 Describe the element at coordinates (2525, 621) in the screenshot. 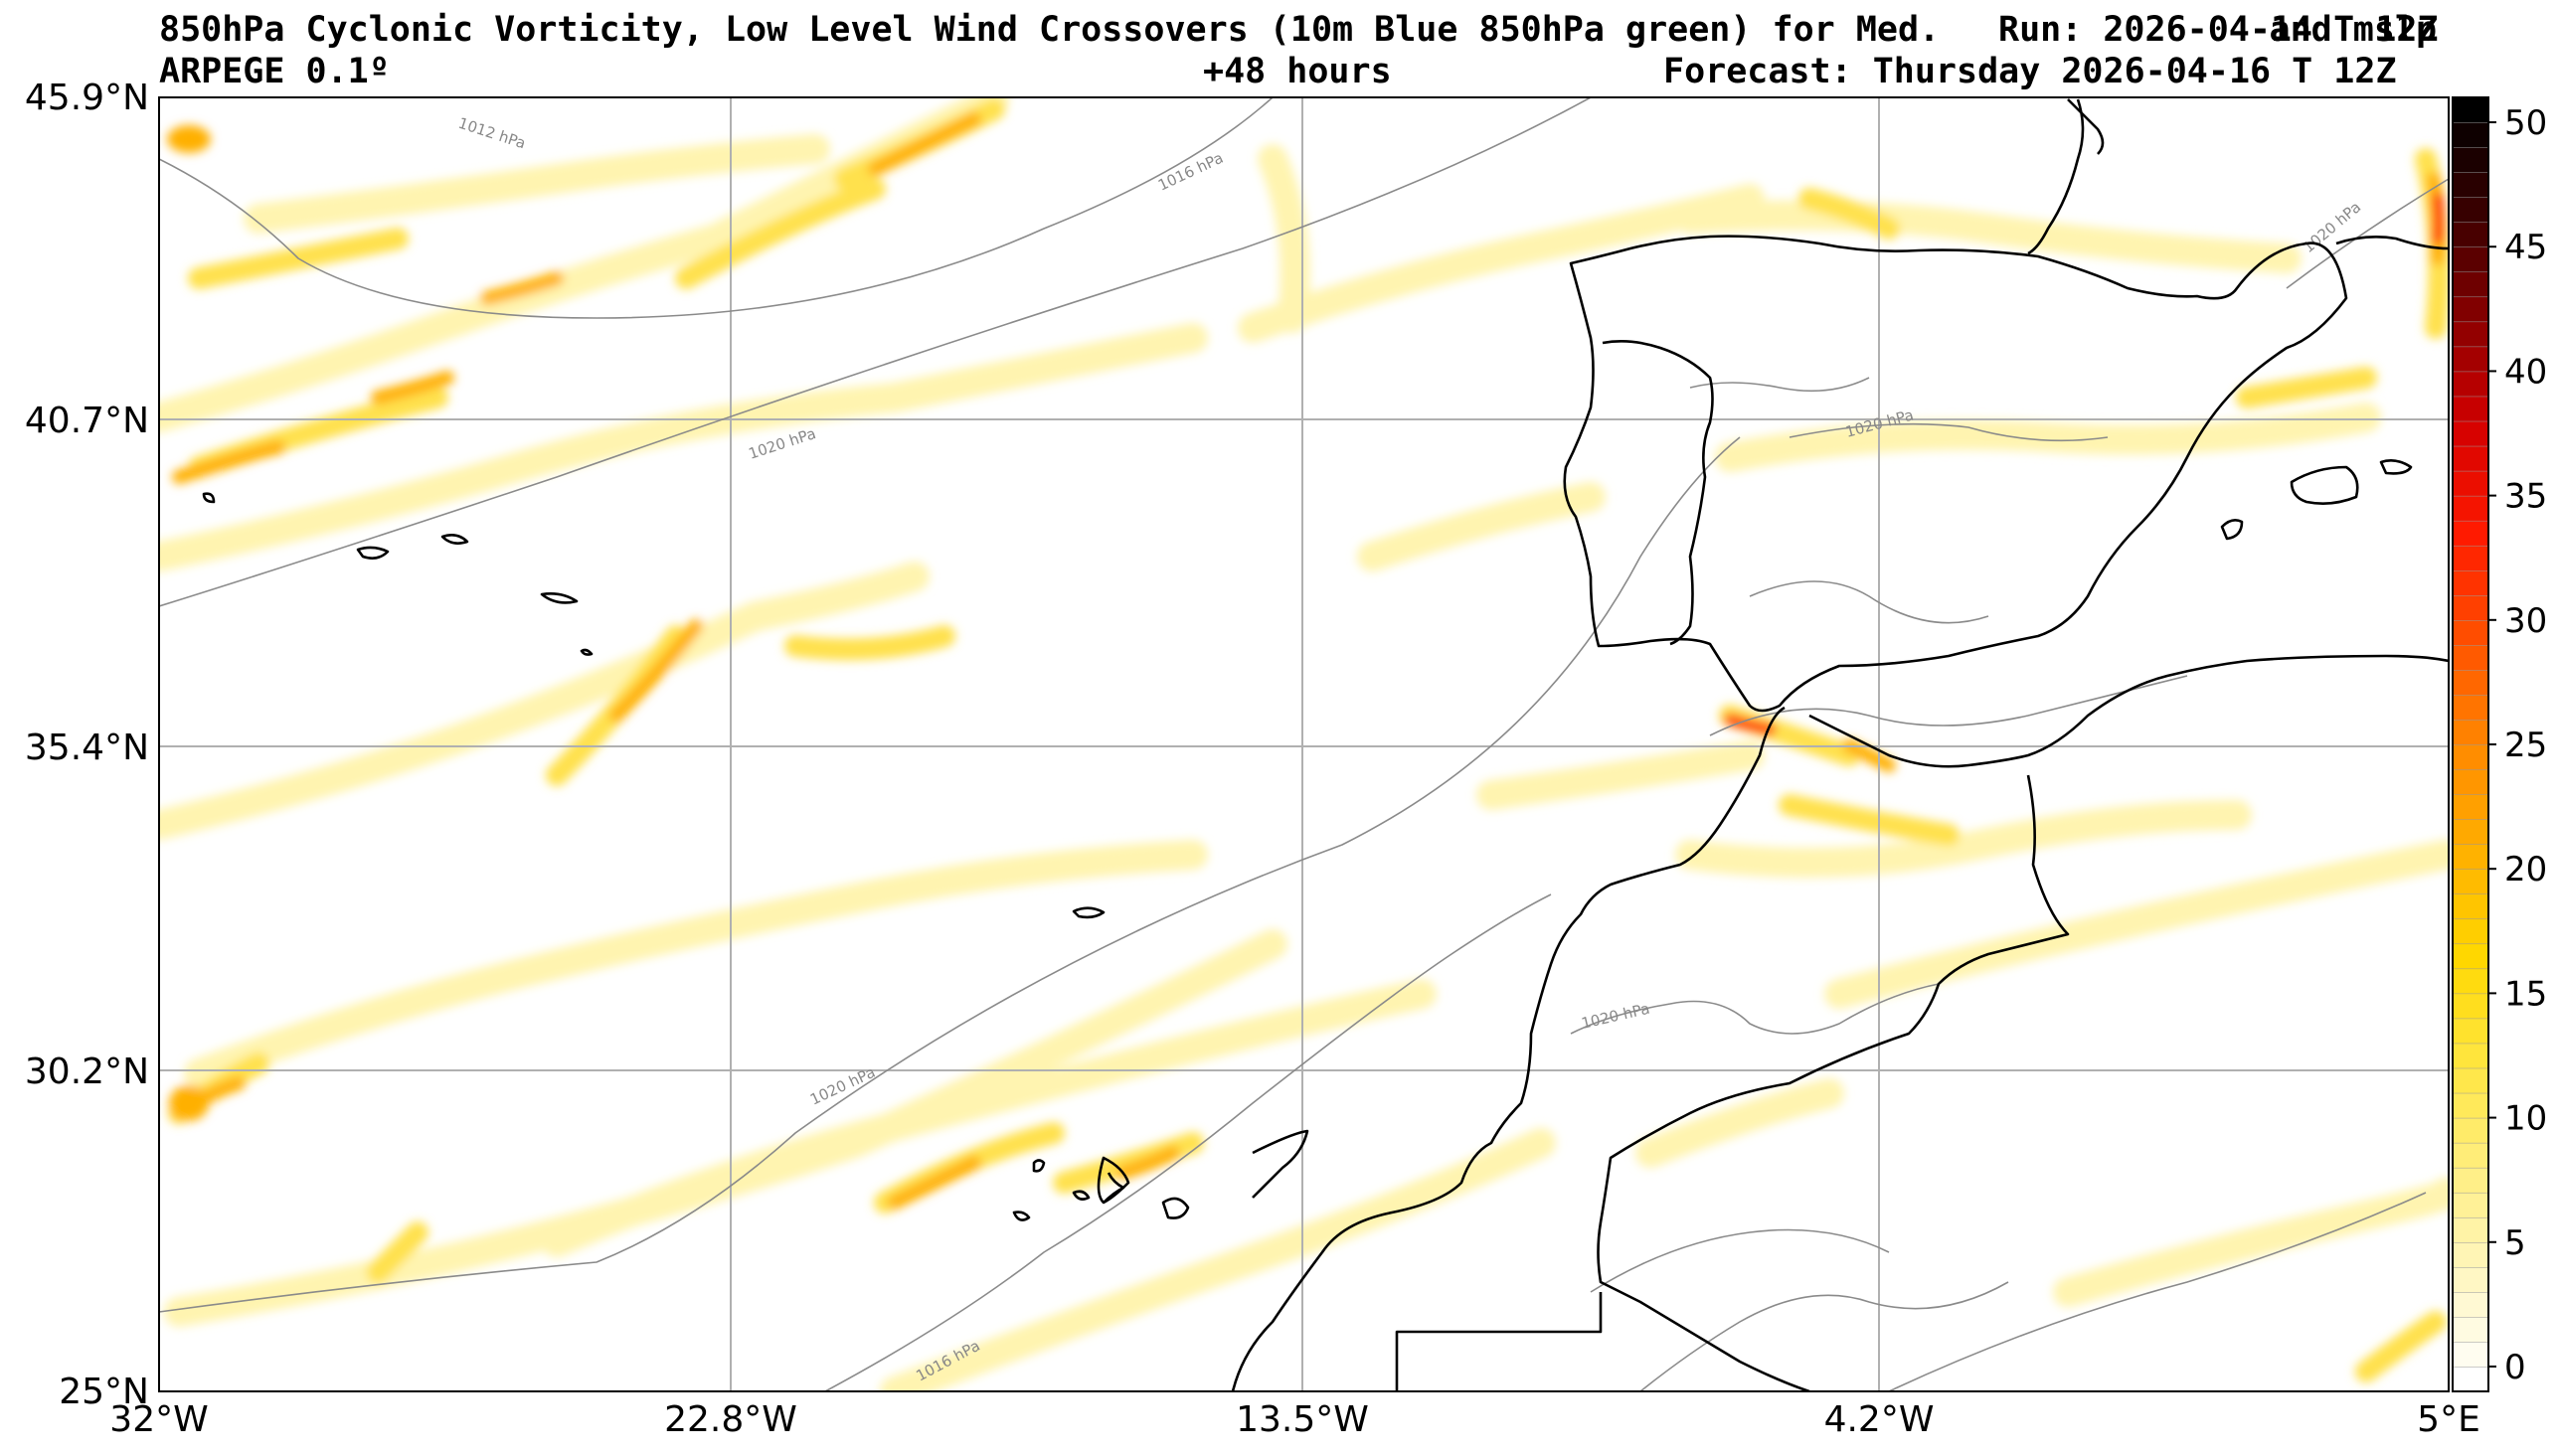

I see `colorbar-label: 30` at that location.